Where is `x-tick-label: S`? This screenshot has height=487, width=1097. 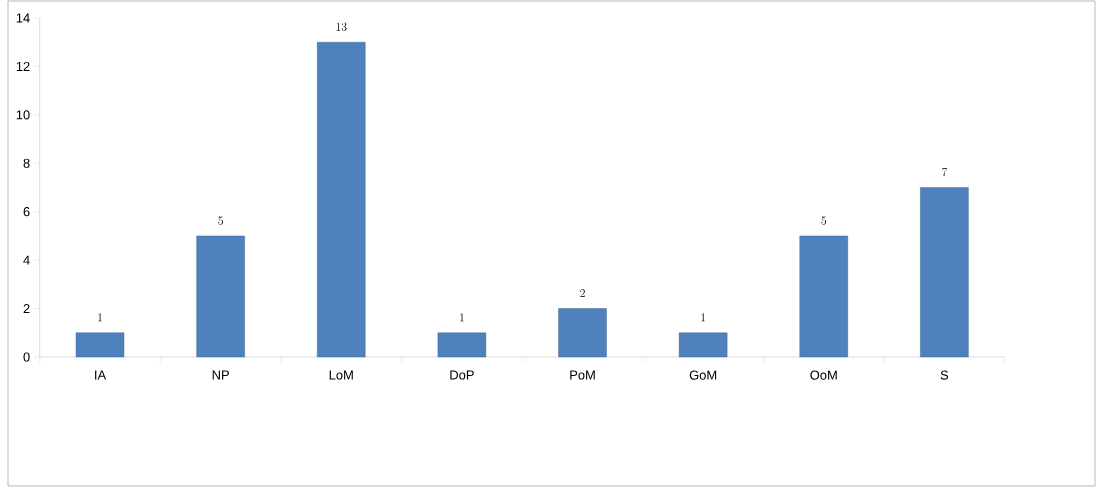
x-tick-label: S is located at coordinates (944, 375).